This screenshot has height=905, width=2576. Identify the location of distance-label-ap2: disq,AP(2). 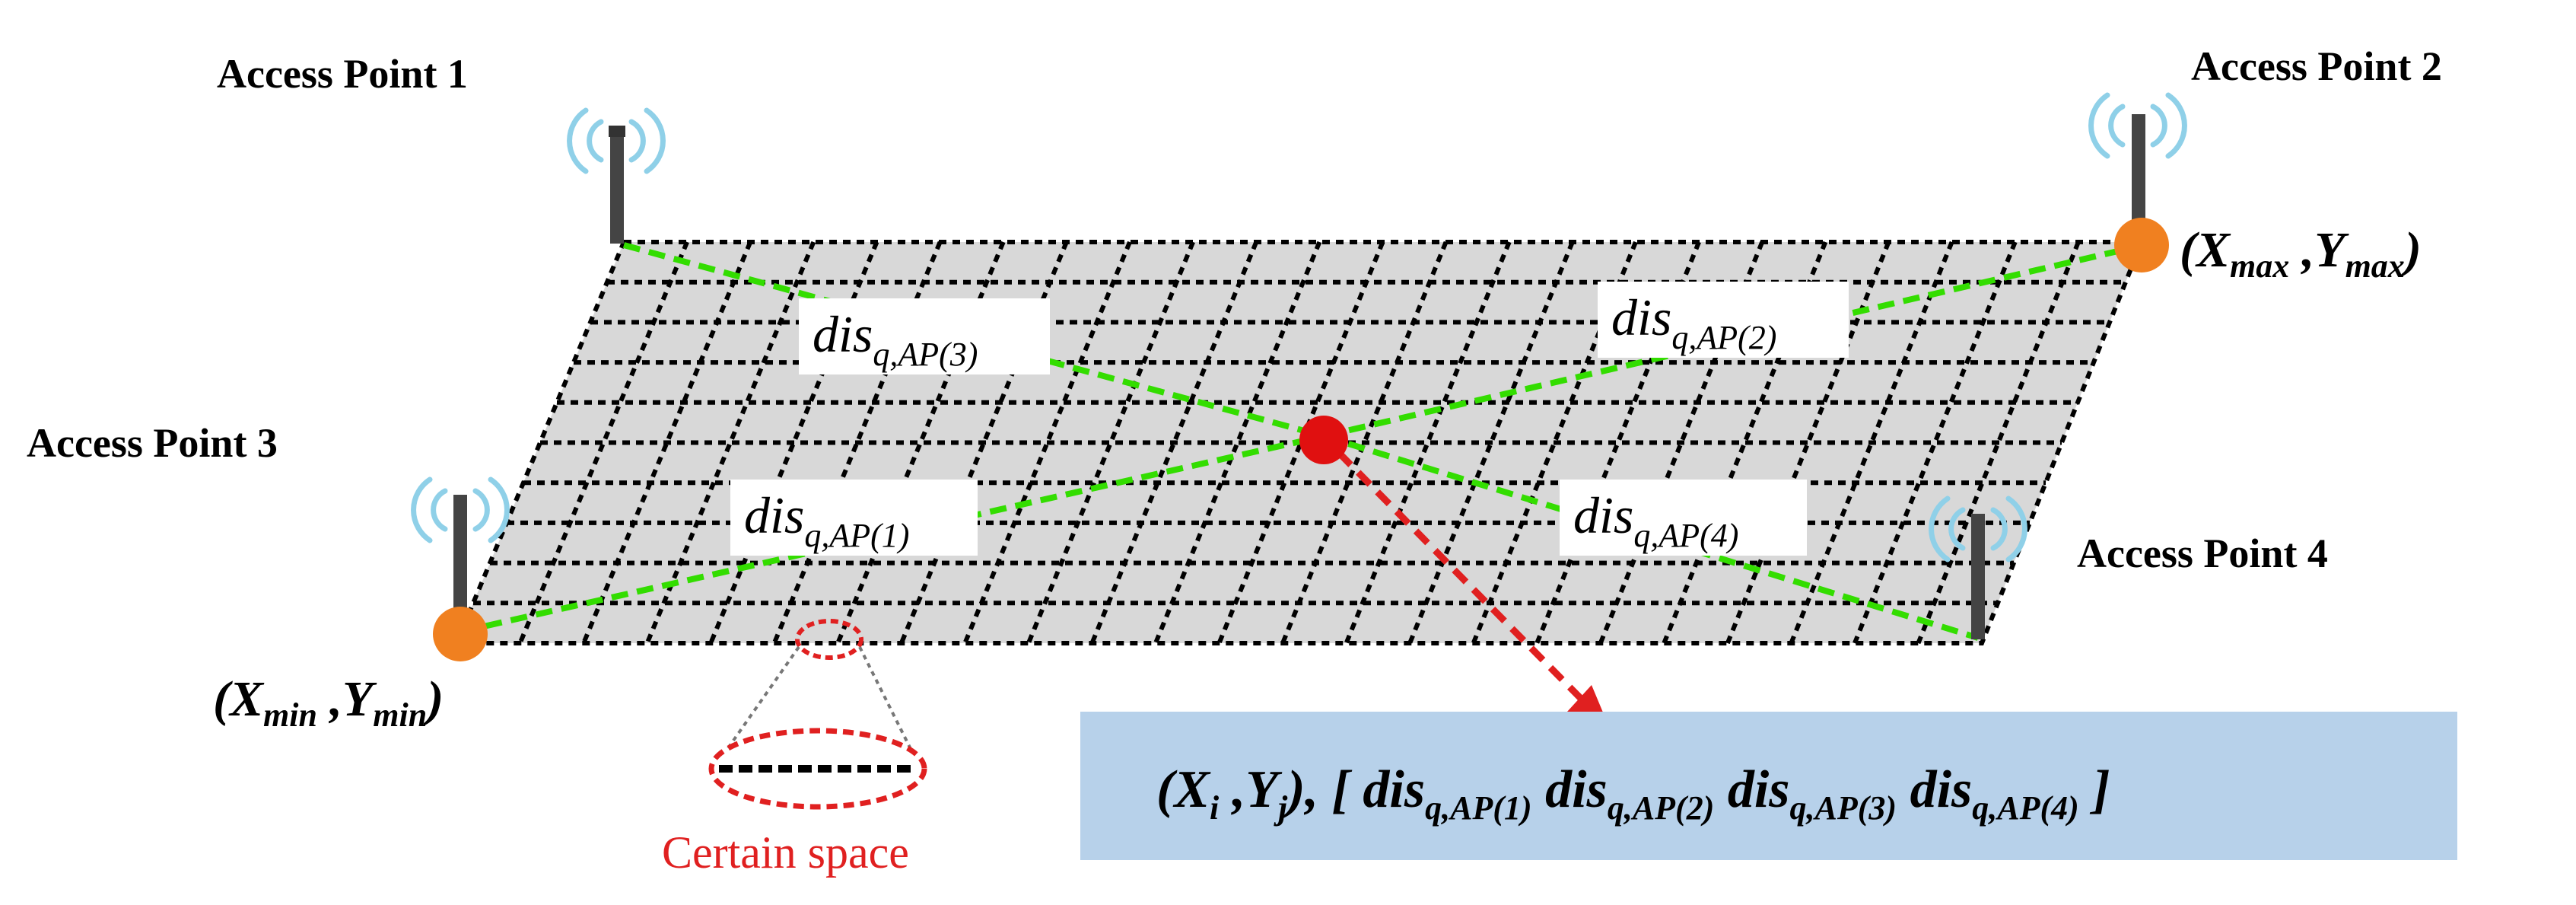
(1724, 320).